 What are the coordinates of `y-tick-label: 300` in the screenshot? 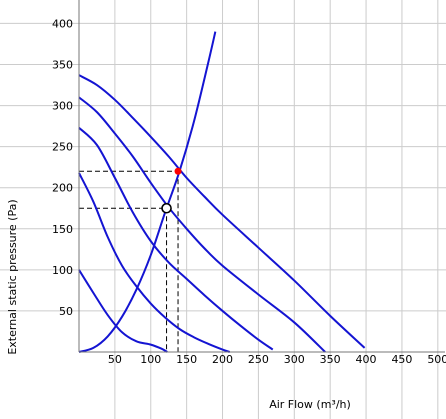 It's located at (62, 106).